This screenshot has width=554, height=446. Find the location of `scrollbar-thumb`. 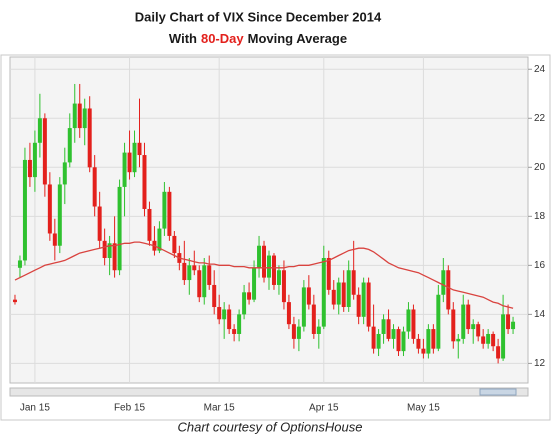

scrollbar-thumb is located at coordinates (498, 392).